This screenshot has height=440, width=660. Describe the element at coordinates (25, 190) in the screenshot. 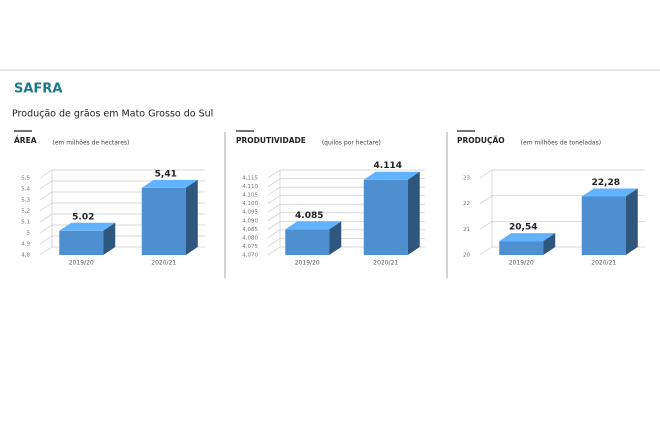

I see `y-tick-label: 5,4` at that location.